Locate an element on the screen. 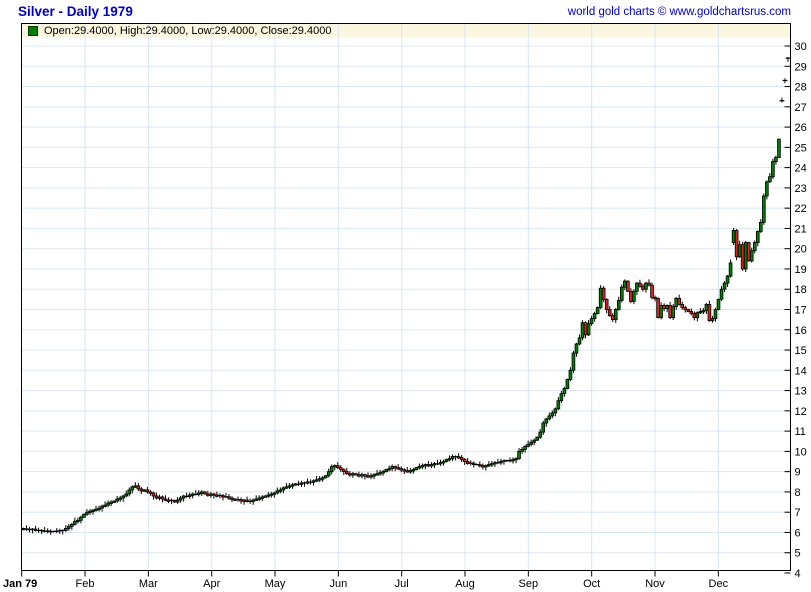 This screenshot has height=592, width=811. y-axis-label: 11 is located at coordinates (800, 432).